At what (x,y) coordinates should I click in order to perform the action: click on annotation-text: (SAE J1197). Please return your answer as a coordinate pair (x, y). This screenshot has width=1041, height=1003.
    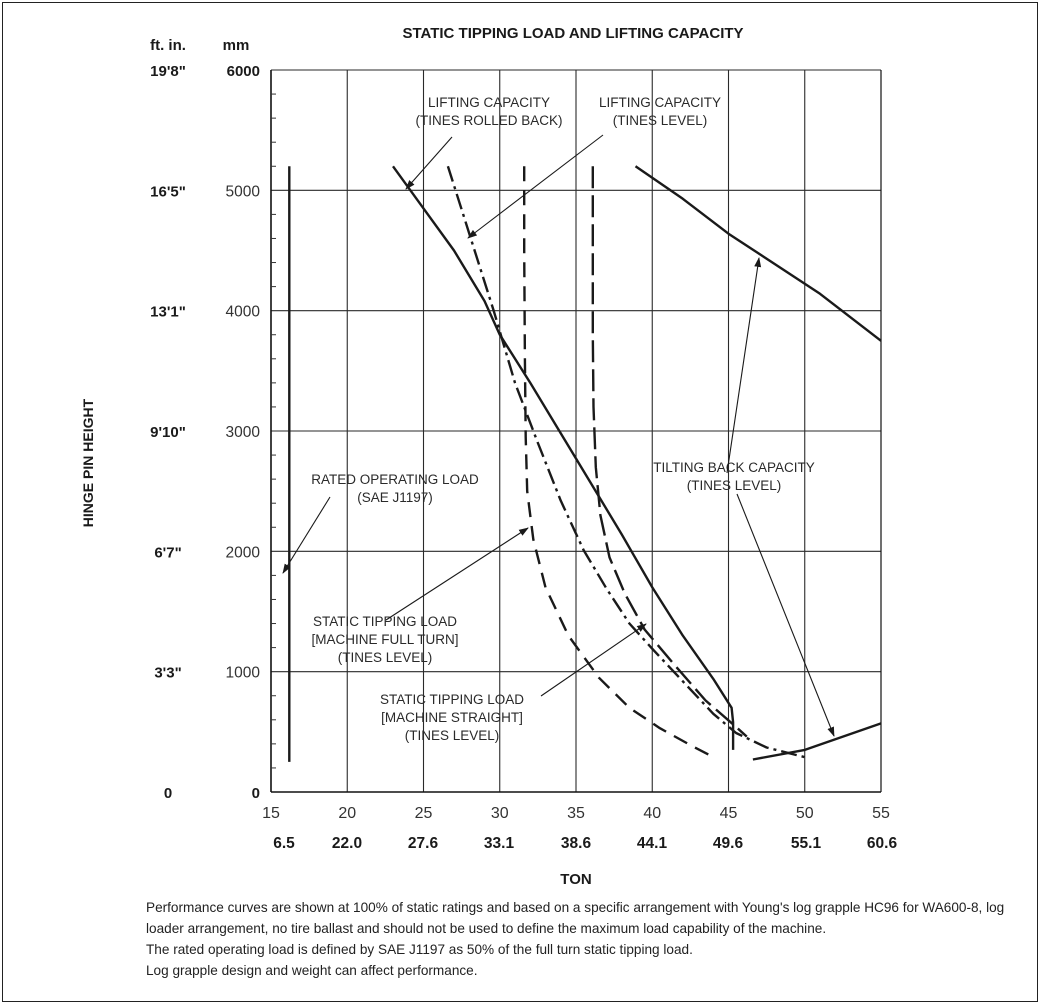
    Looking at the image, I should click on (395, 497).